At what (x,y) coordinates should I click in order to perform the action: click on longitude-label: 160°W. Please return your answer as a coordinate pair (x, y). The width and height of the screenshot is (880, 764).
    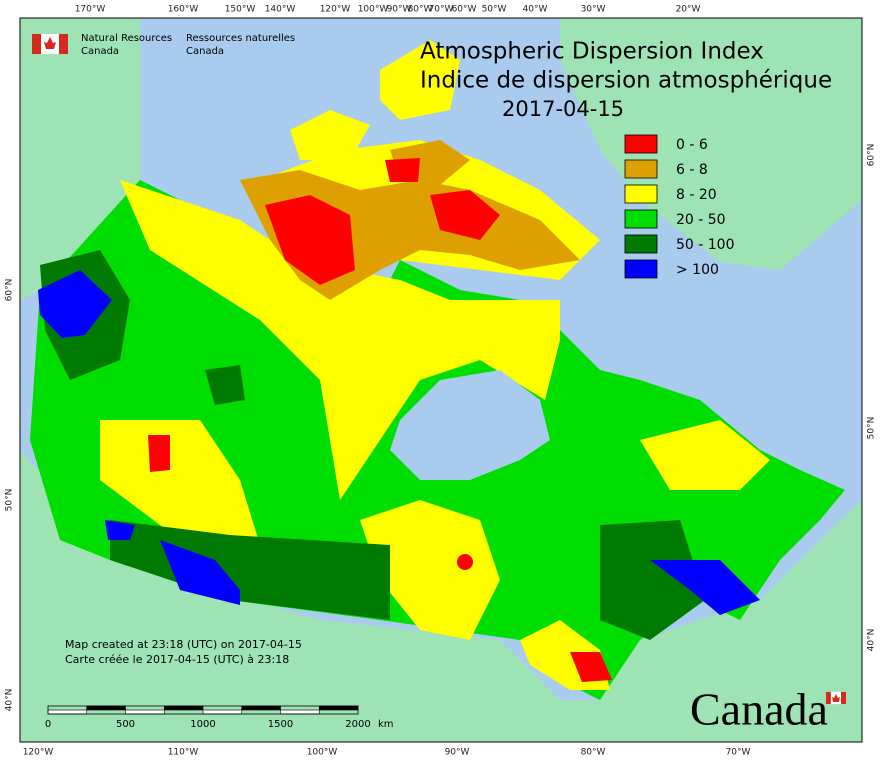
    Looking at the image, I should click on (183, 10).